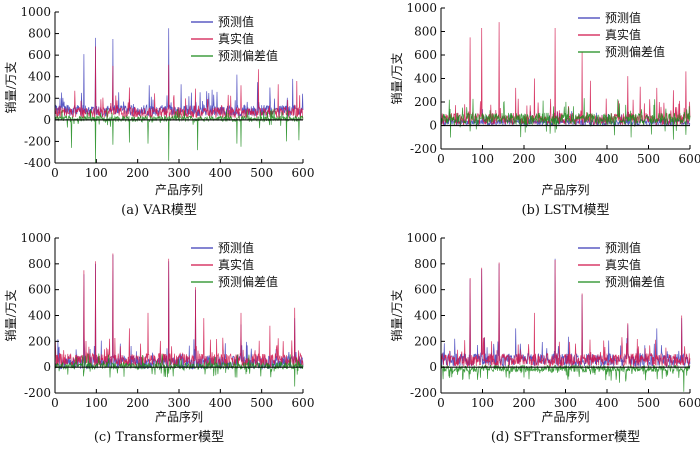 The image size is (700, 451). Describe the element at coordinates (37, 163) in the screenshot. I see `y-tick-label: -400` at that location.